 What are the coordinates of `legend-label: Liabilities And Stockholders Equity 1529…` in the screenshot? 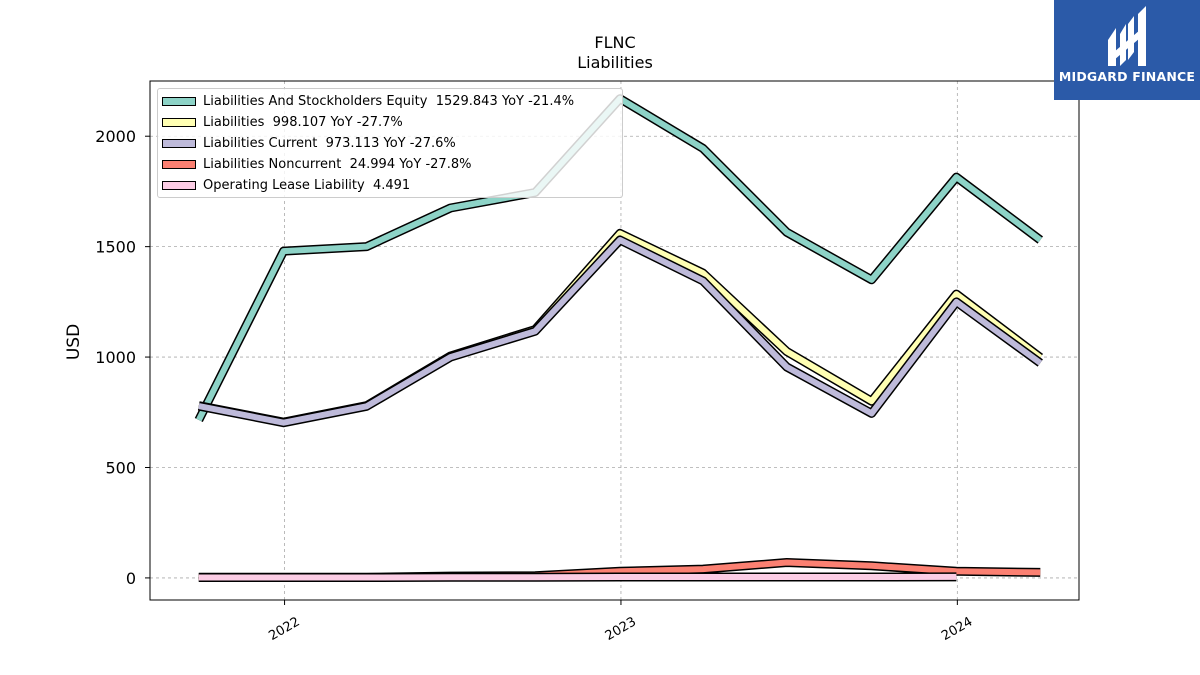 It's located at (389, 101).